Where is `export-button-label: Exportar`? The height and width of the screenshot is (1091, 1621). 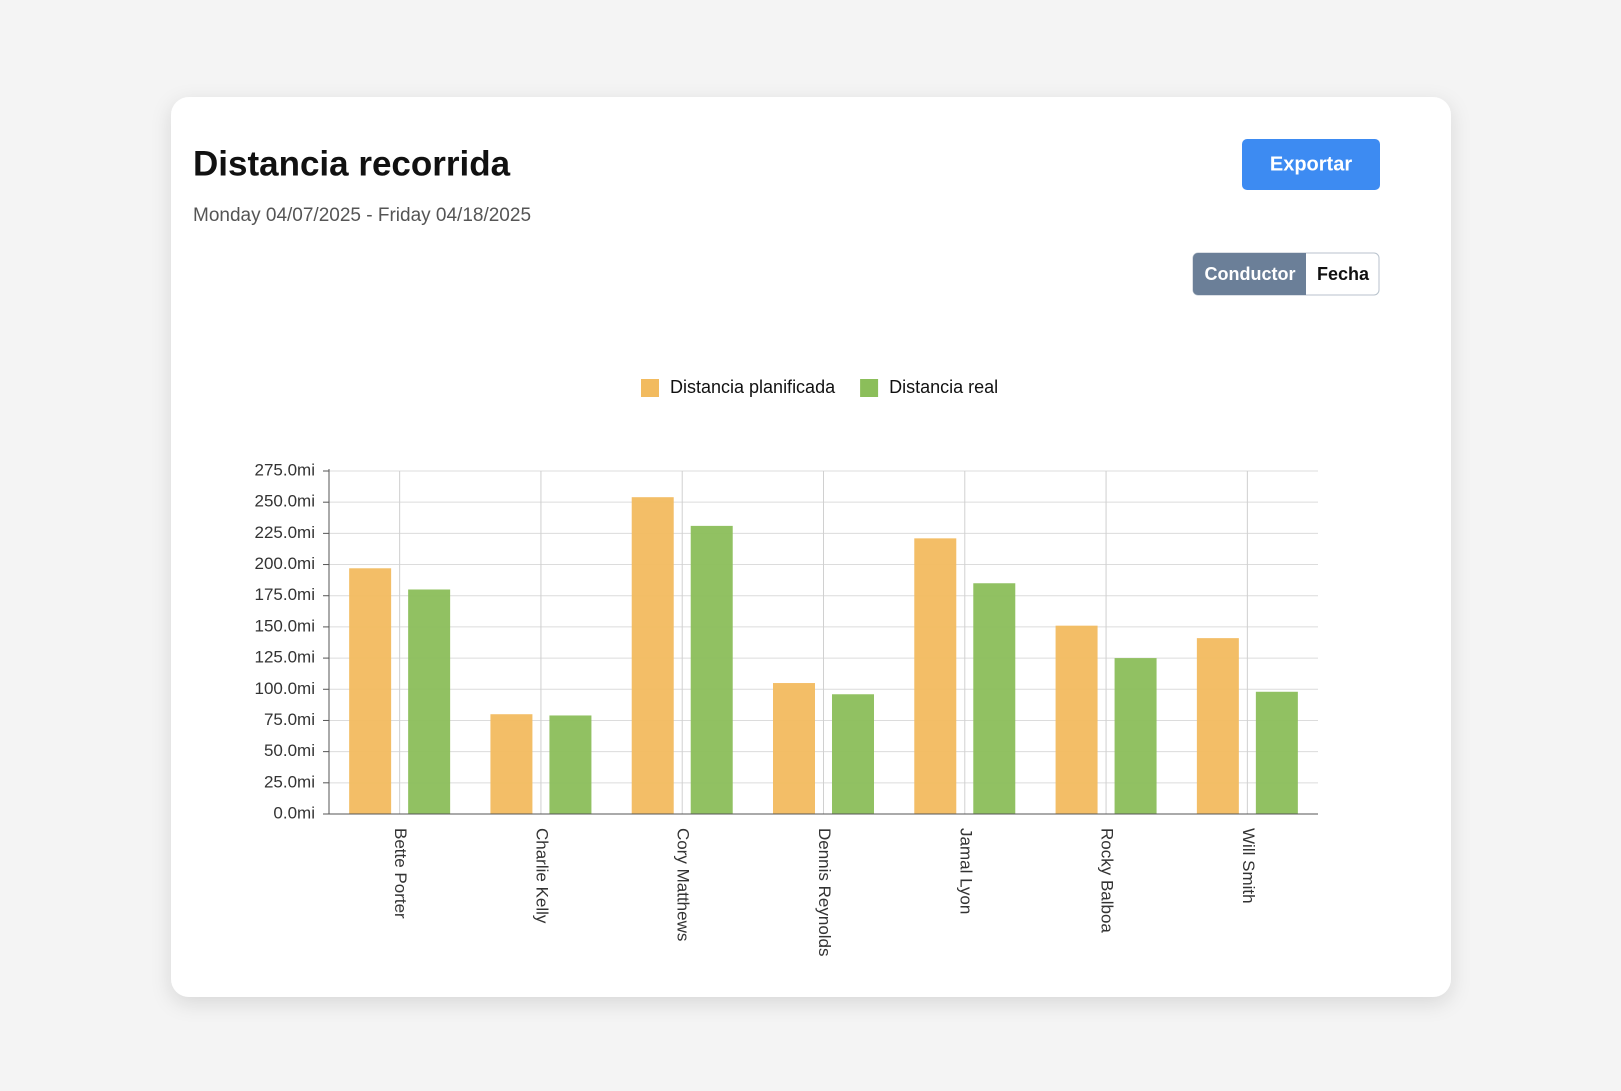 export-button-label: Exportar is located at coordinates (1311, 164).